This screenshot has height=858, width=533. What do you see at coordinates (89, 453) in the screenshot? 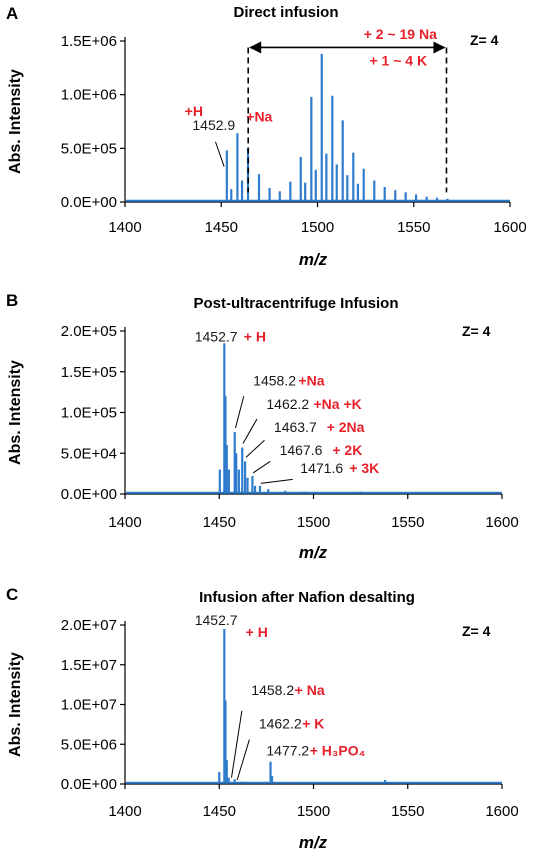
I see `y-tick-label: 5.0E+04` at bounding box center [89, 453].